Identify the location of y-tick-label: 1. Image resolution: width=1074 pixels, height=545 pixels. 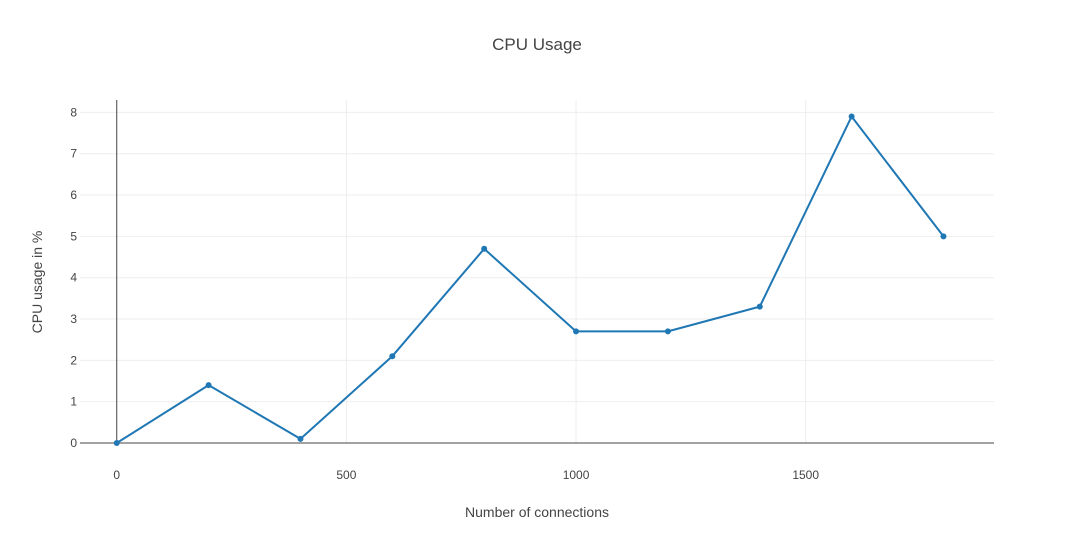
(73, 402).